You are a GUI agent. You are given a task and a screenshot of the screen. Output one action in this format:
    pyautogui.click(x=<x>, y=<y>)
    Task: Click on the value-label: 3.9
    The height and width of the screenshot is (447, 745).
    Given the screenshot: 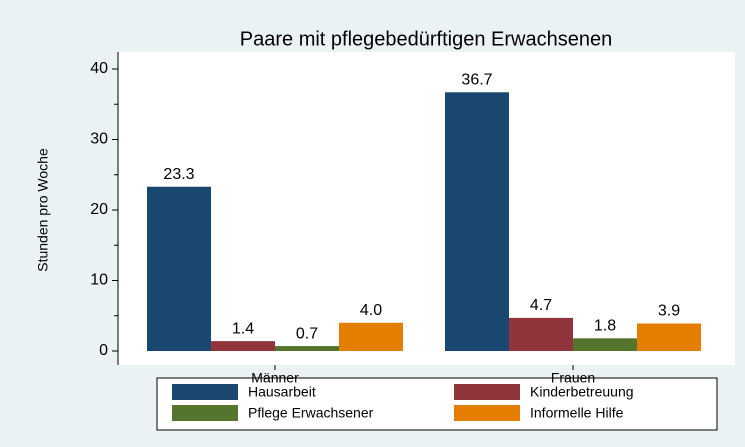 What is the action you would take?
    pyautogui.click(x=669, y=311)
    